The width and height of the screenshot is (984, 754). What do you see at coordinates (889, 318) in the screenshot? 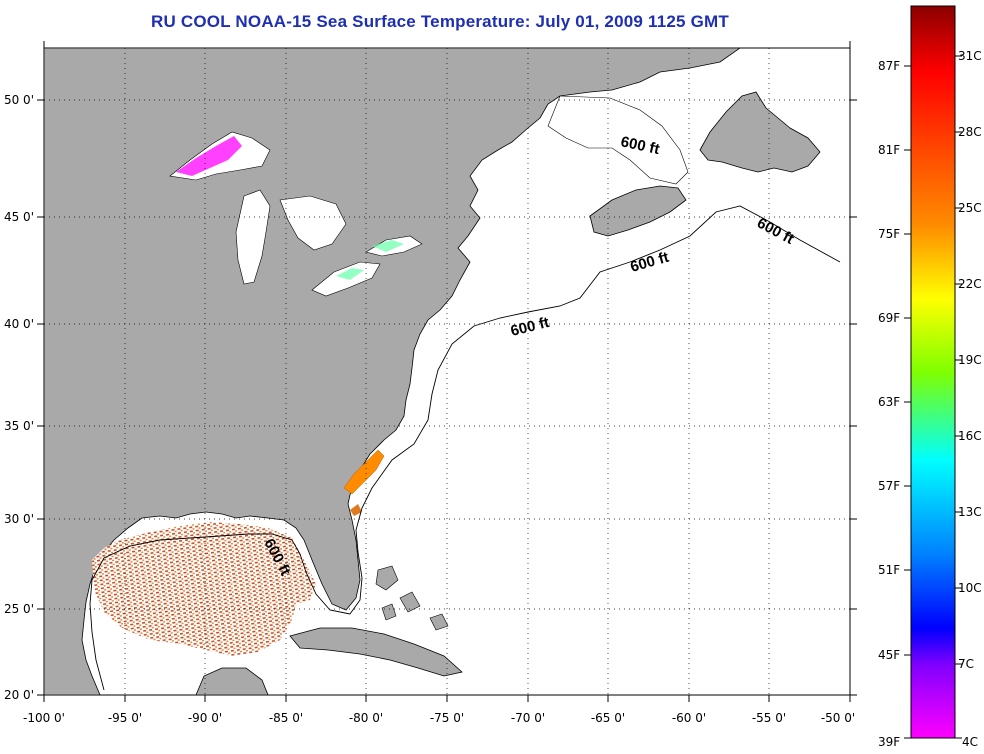
I see `colorbar-f-label: 69F` at bounding box center [889, 318].